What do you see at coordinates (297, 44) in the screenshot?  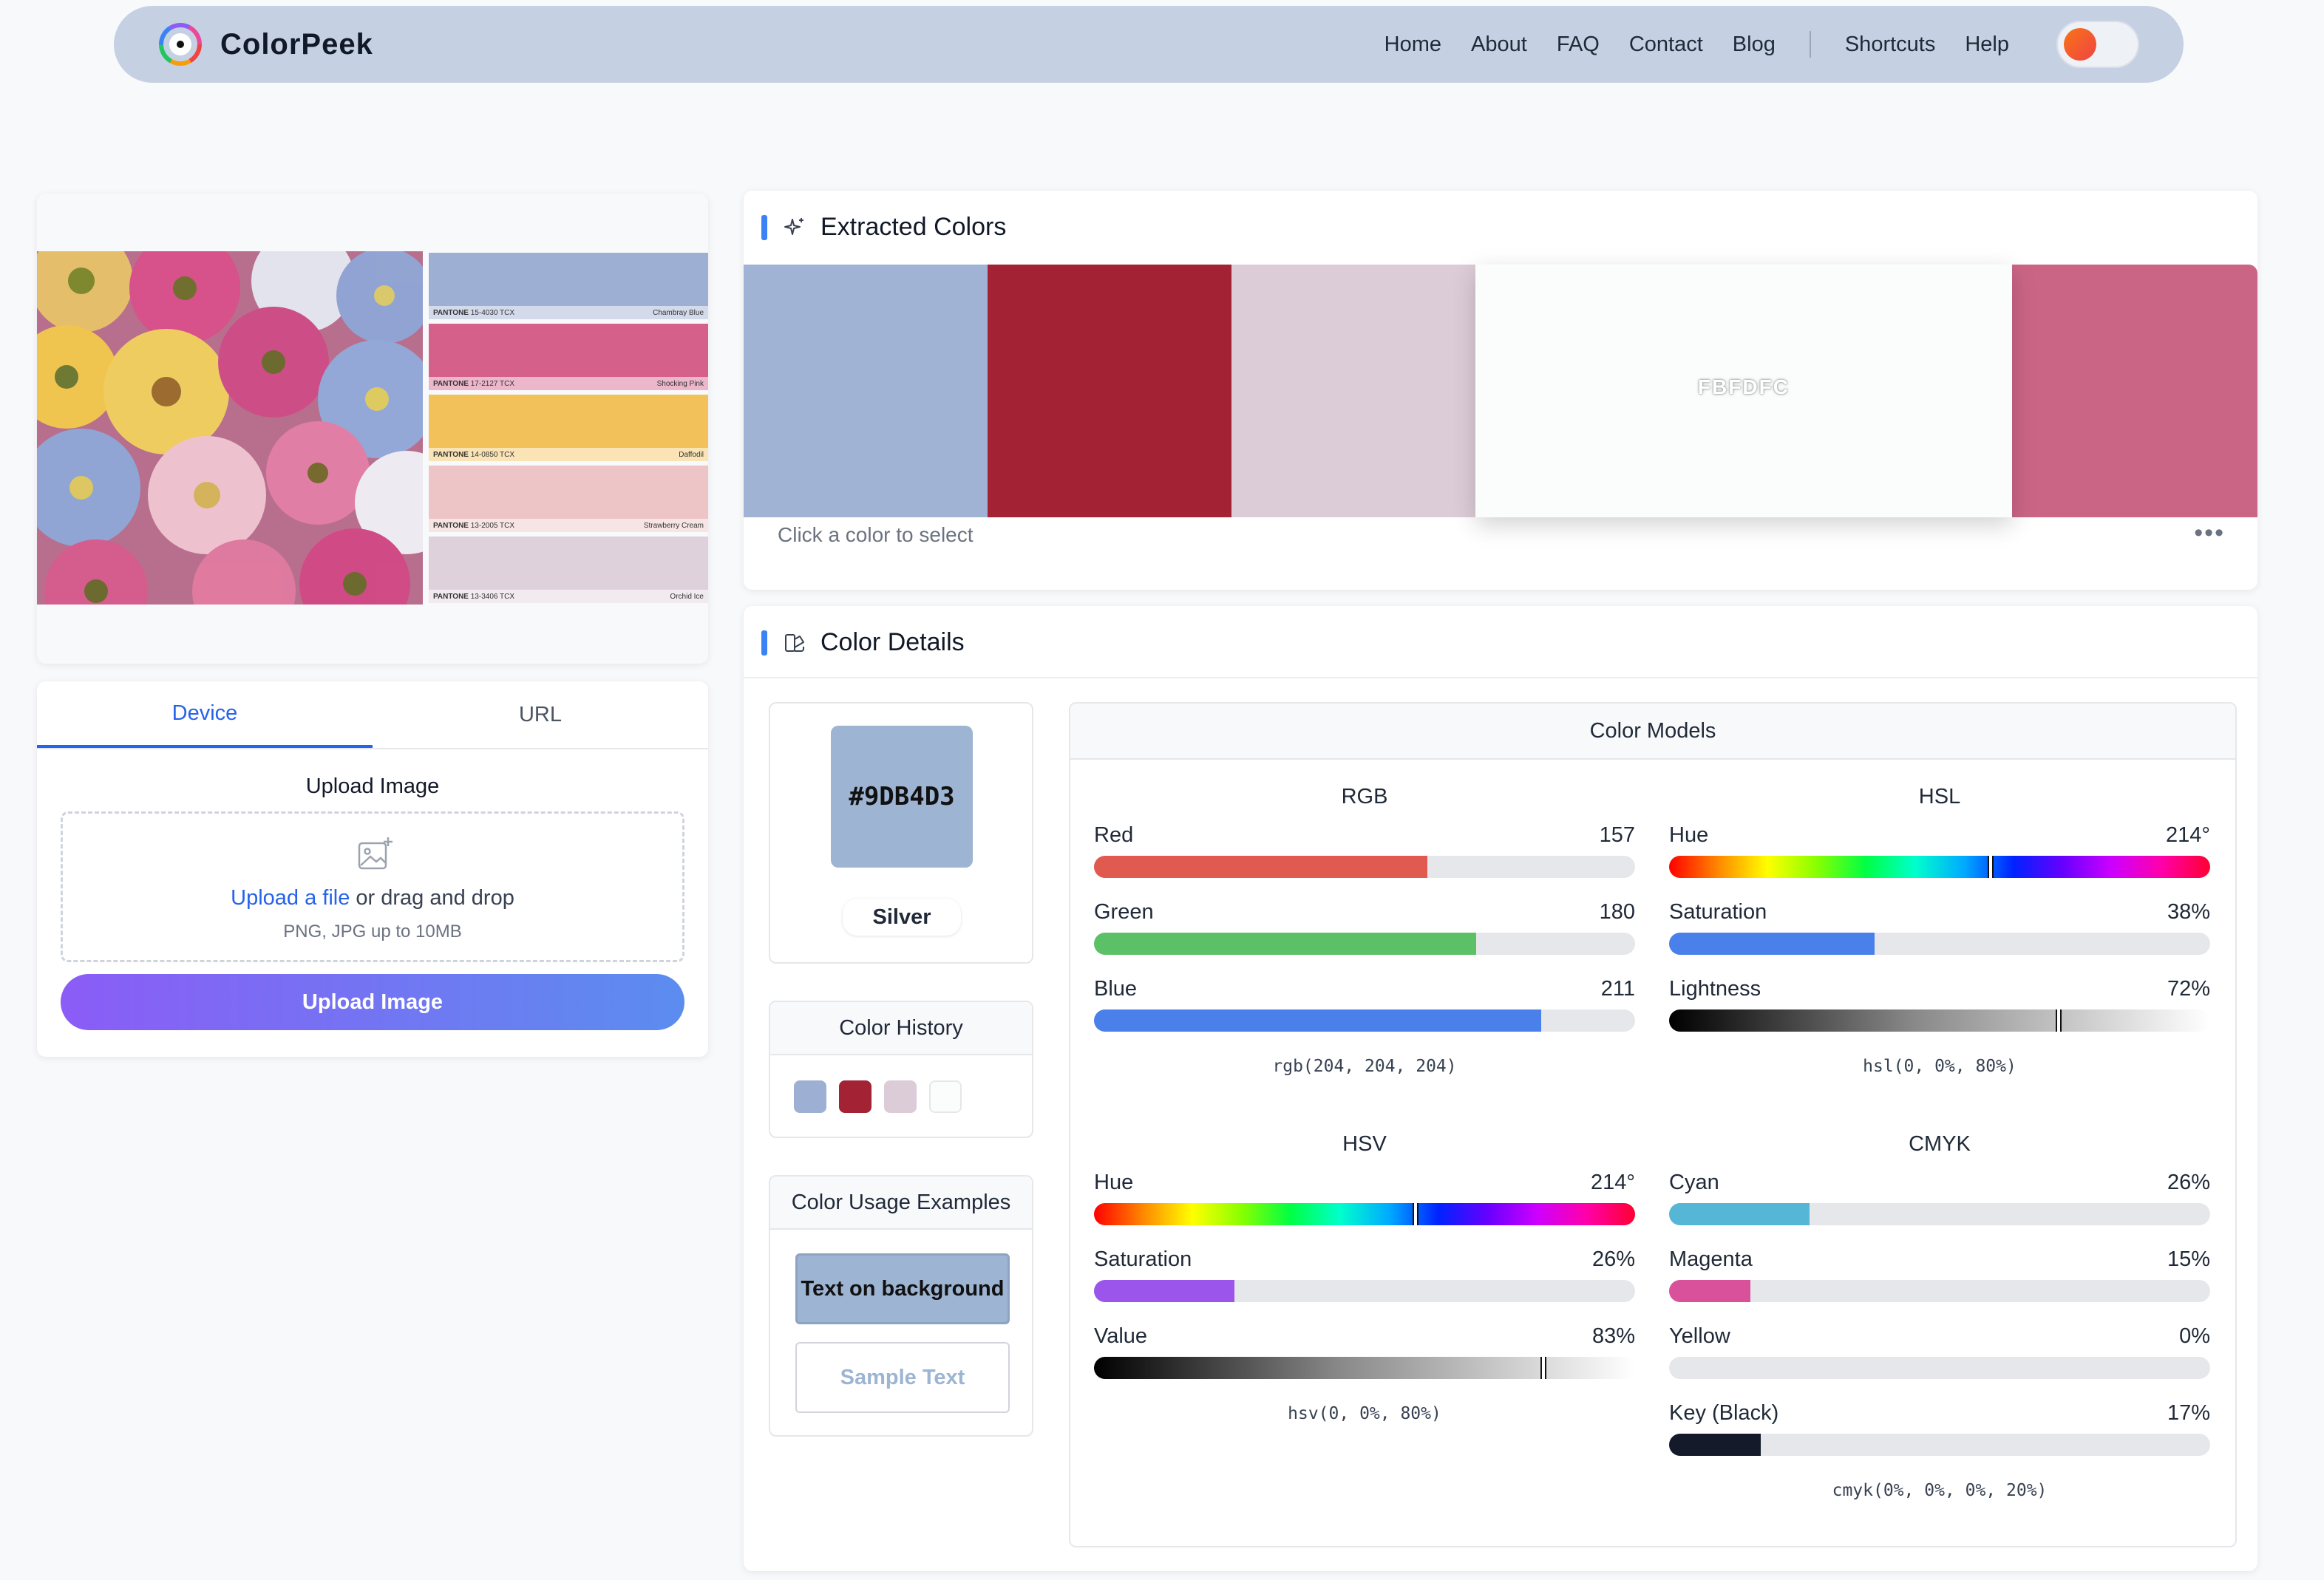 I see `brand-name: ColorPeek` at bounding box center [297, 44].